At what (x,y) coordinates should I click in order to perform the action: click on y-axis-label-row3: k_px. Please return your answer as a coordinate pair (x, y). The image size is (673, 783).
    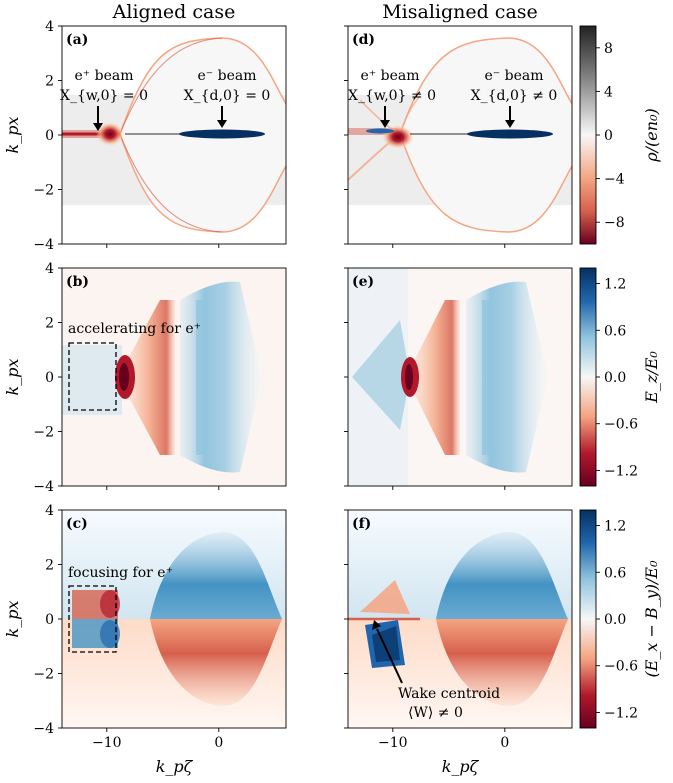
    Looking at the image, I should click on (12, 619).